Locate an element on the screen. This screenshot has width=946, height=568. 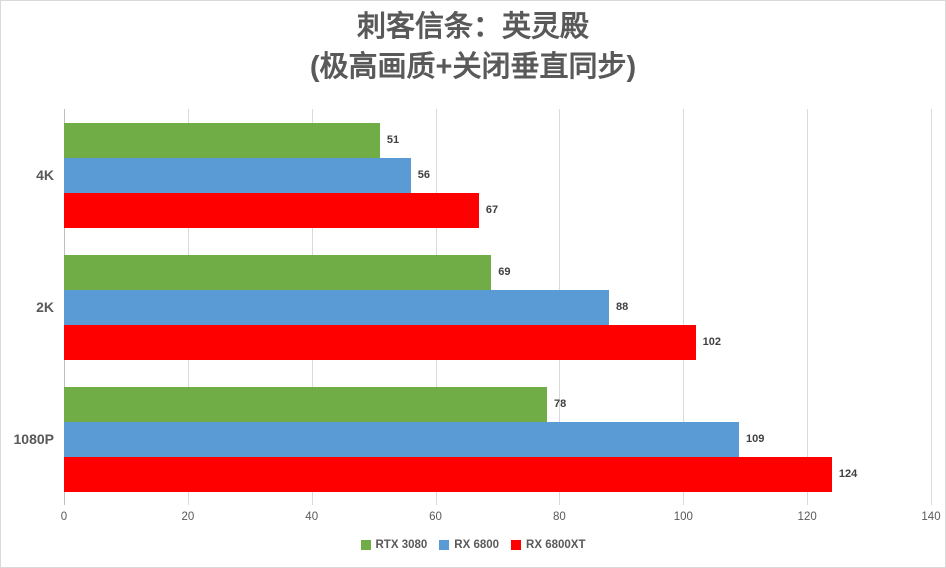
value-label-2k-rtx-3080: 69 is located at coordinates (504, 271).